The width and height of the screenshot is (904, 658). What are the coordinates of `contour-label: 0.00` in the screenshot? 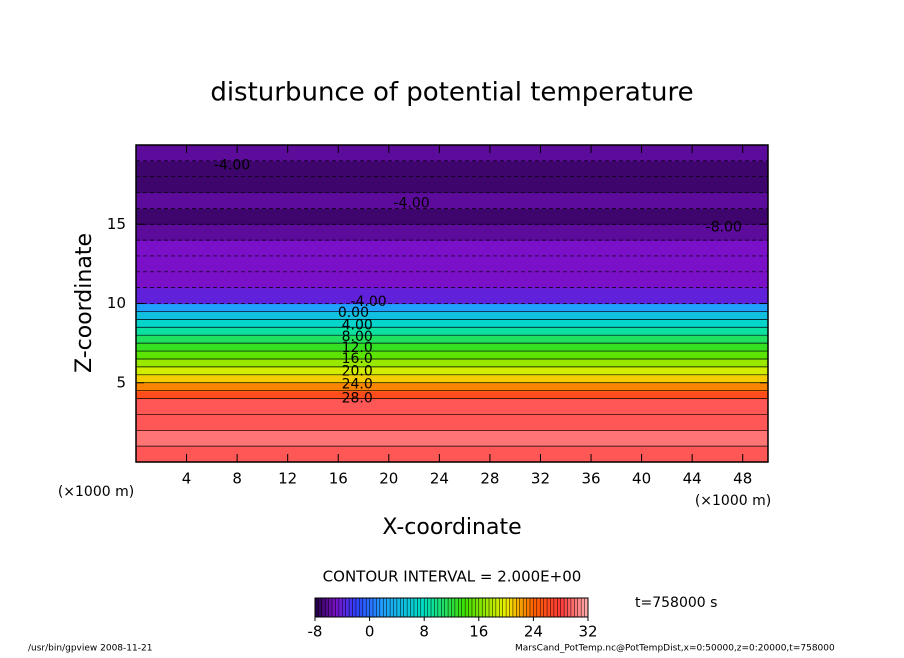 It's located at (353, 313).